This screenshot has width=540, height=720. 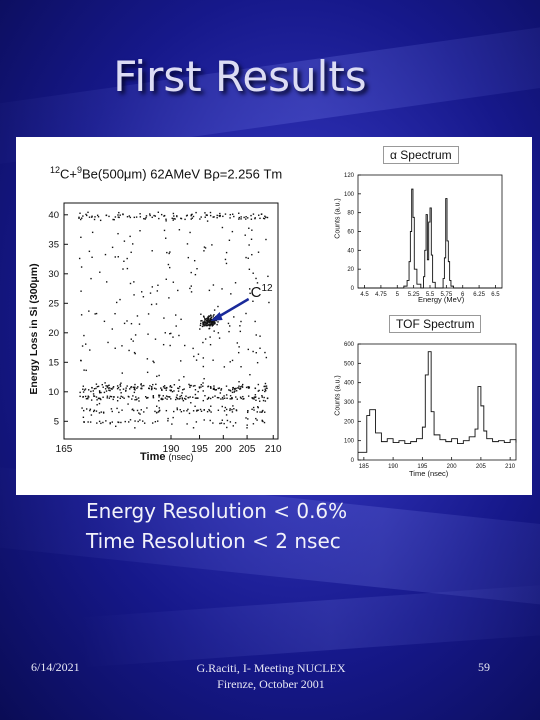 I want to click on scatter-x-tick-label: 210, so click(x=273, y=449).